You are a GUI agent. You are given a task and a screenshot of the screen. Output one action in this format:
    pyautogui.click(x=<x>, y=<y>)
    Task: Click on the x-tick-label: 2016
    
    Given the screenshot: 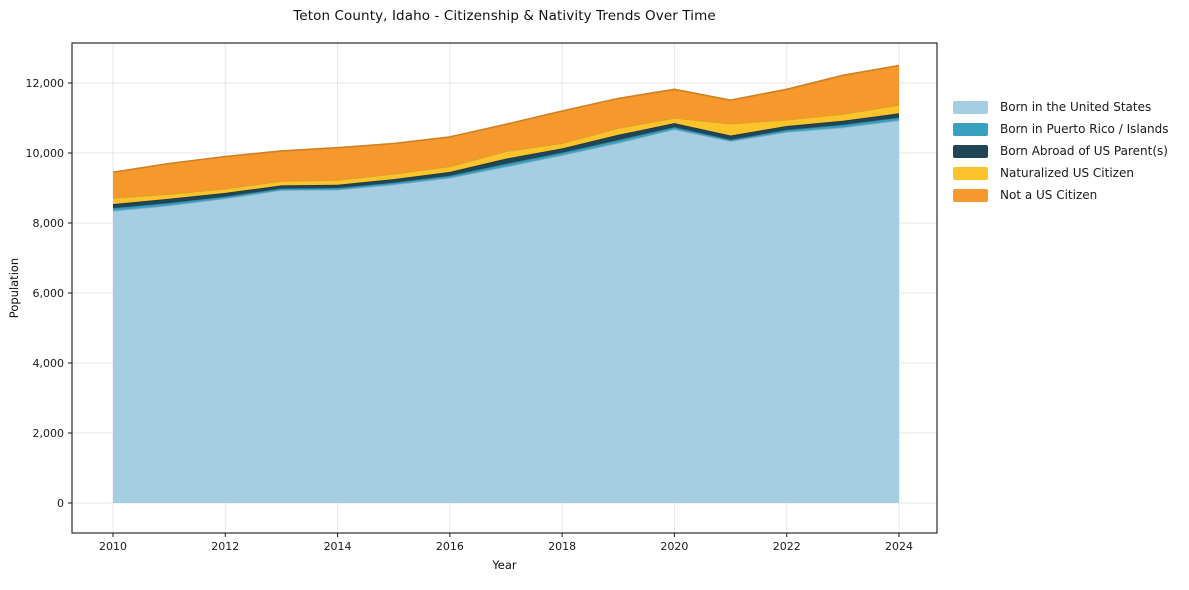 What is the action you would take?
    pyautogui.click(x=450, y=546)
    